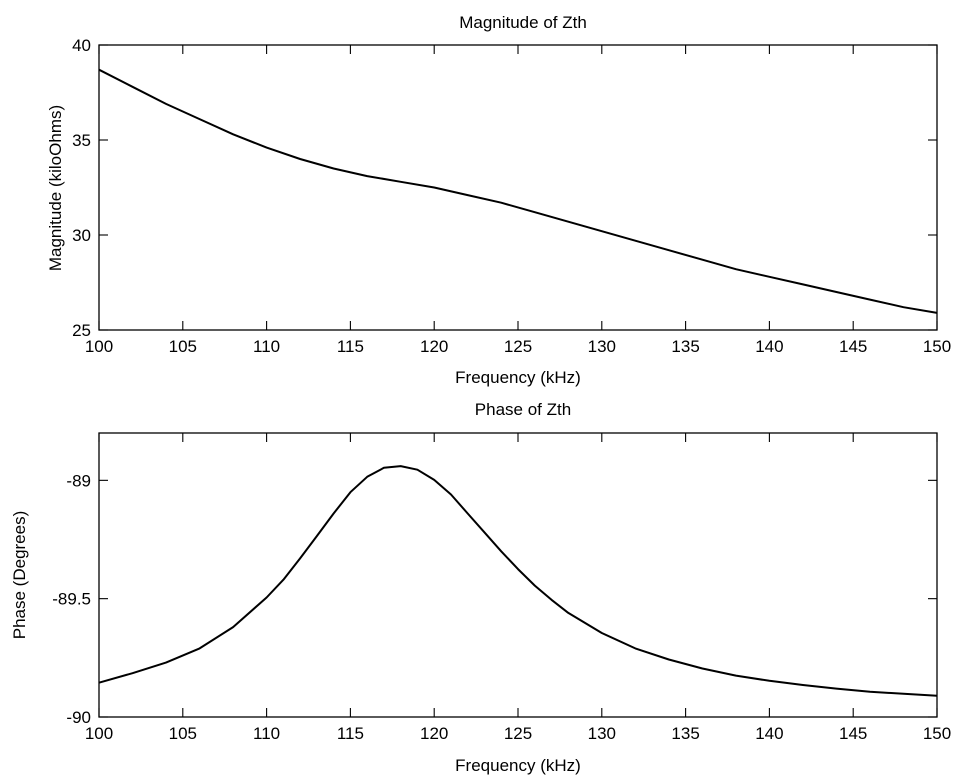  I want to click on magnitude-chart-title: Magnitude of Zth, so click(523, 22).